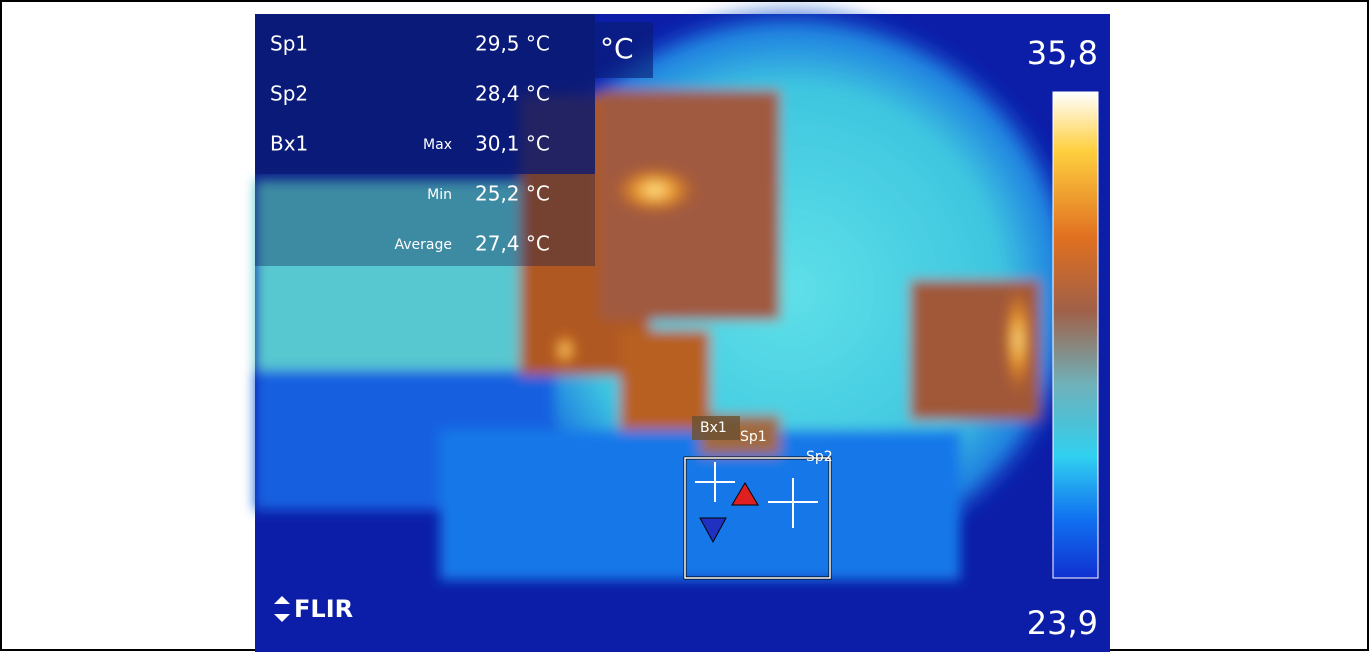 Image resolution: width=1370 pixels, height=652 pixels. Describe the element at coordinates (753, 437) in the screenshot. I see `spot-label: Sp1` at that location.